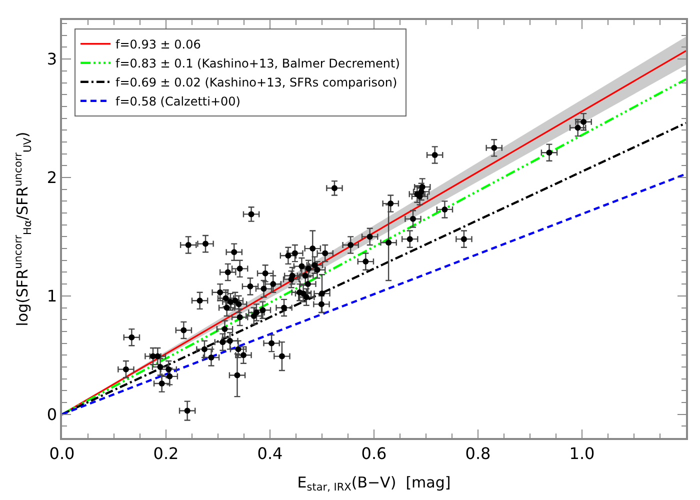 The height and width of the screenshot is (500, 700). What do you see at coordinates (62, 453) in the screenshot?
I see `x-tick-label: 0.0` at bounding box center [62, 453].